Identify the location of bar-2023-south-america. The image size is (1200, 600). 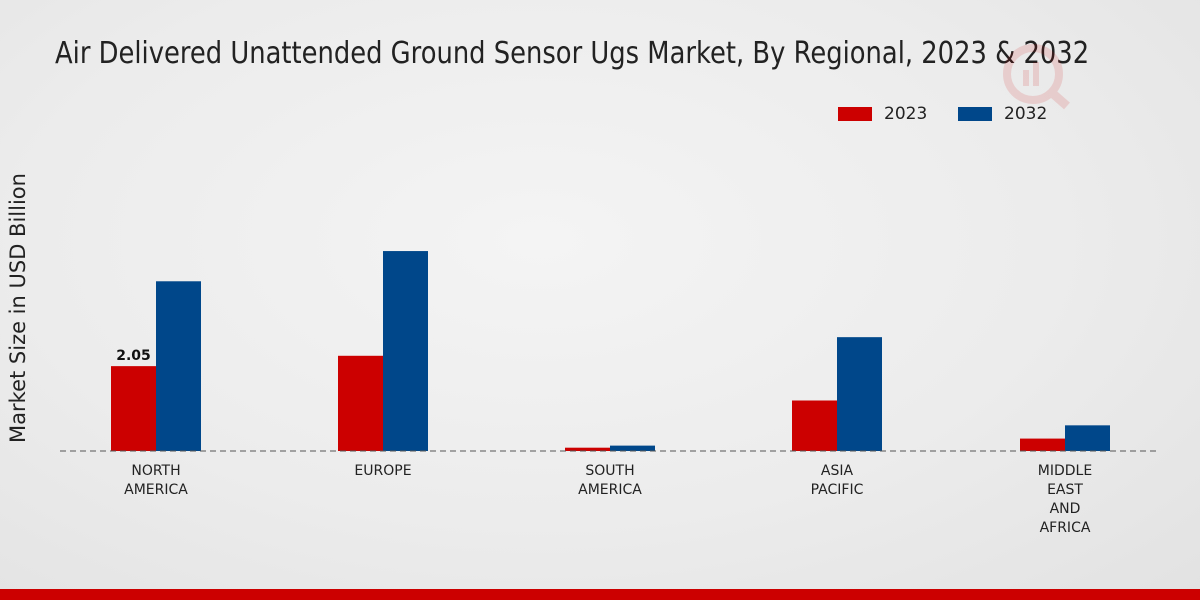
(587, 449).